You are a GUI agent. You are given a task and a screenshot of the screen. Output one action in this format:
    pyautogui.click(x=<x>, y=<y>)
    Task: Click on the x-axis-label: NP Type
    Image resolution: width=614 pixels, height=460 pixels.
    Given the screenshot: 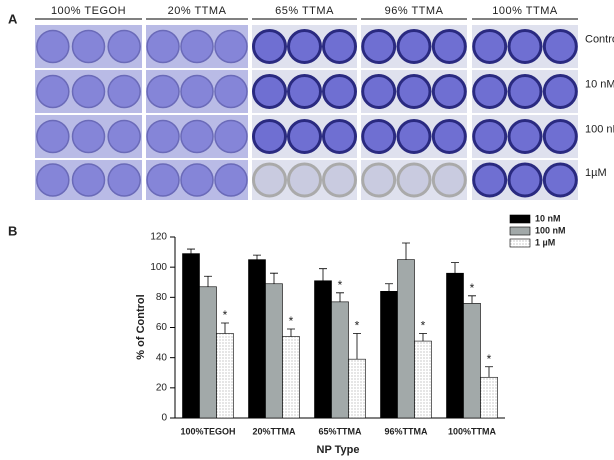 What is the action you would take?
    pyautogui.click(x=338, y=450)
    